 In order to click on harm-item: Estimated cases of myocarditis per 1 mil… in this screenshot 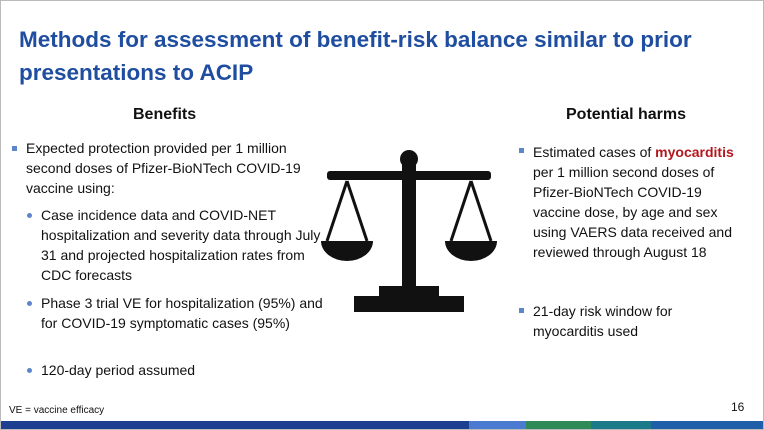, I will do `click(640, 202)`.